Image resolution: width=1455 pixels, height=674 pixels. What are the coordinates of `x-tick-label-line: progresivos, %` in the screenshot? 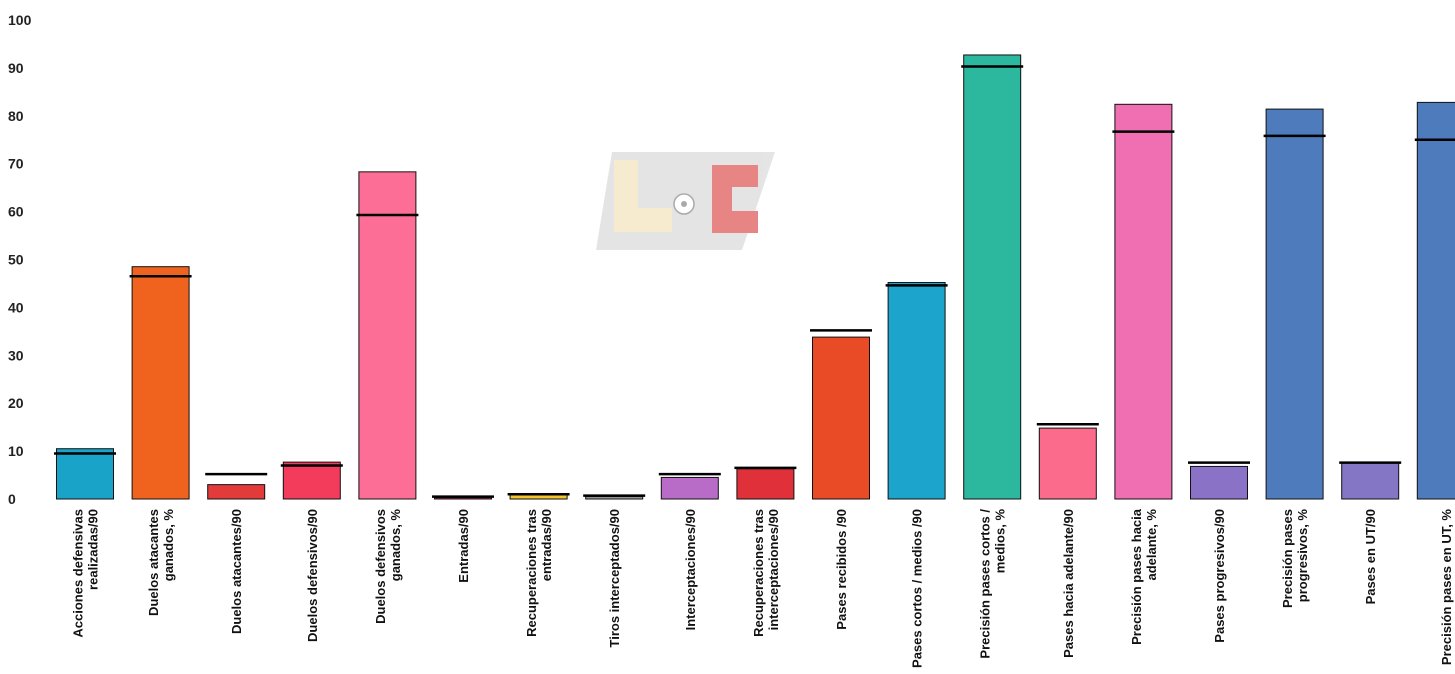 It's located at (1302, 556).